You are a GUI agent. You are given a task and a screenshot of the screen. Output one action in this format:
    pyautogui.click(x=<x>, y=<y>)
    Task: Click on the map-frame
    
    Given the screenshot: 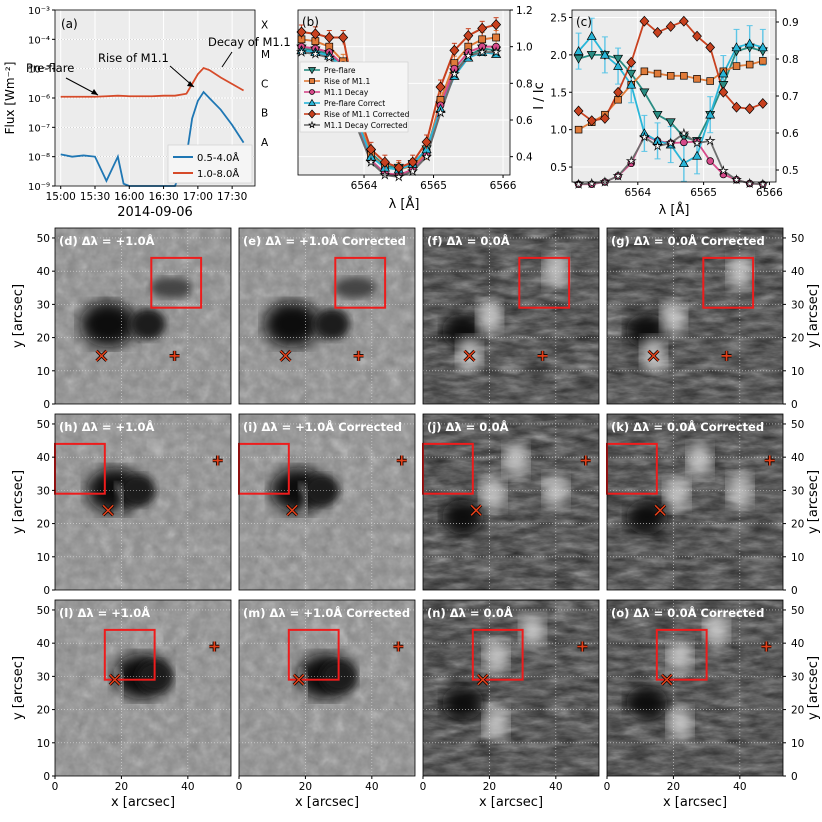 What is the action you would take?
    pyautogui.click(x=511, y=502)
    